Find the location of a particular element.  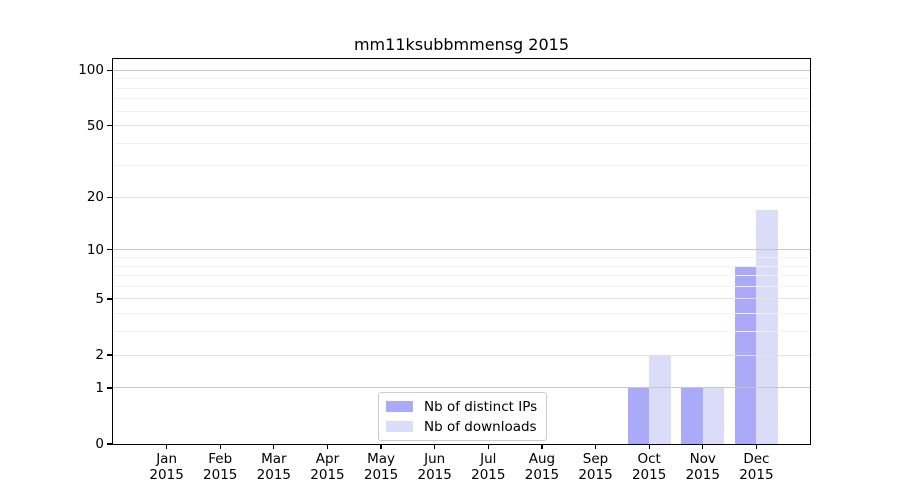

x-tick-label: Jun 2015 is located at coordinates (434, 467).